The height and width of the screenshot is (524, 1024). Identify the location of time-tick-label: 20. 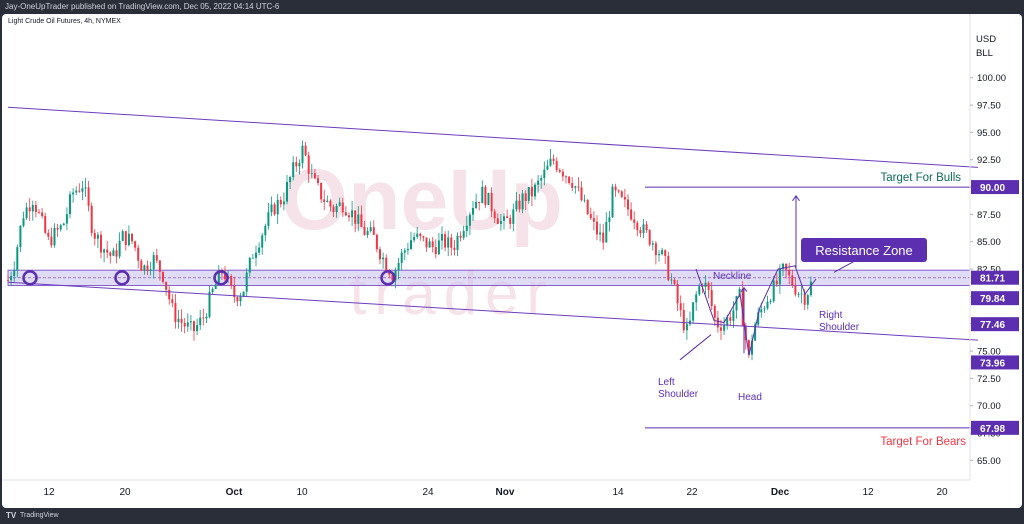
(125, 492).